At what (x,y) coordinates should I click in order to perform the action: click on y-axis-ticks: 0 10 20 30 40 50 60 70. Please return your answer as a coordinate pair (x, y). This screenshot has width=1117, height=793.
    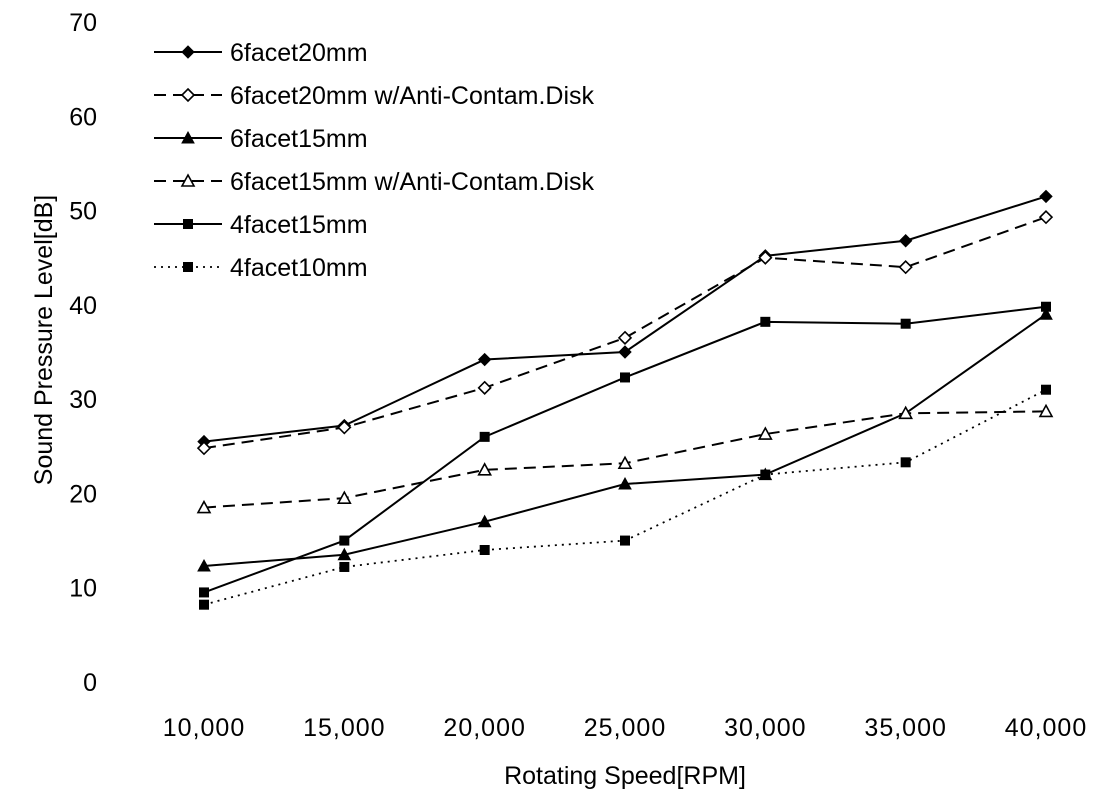
    Looking at the image, I should click on (83, 353).